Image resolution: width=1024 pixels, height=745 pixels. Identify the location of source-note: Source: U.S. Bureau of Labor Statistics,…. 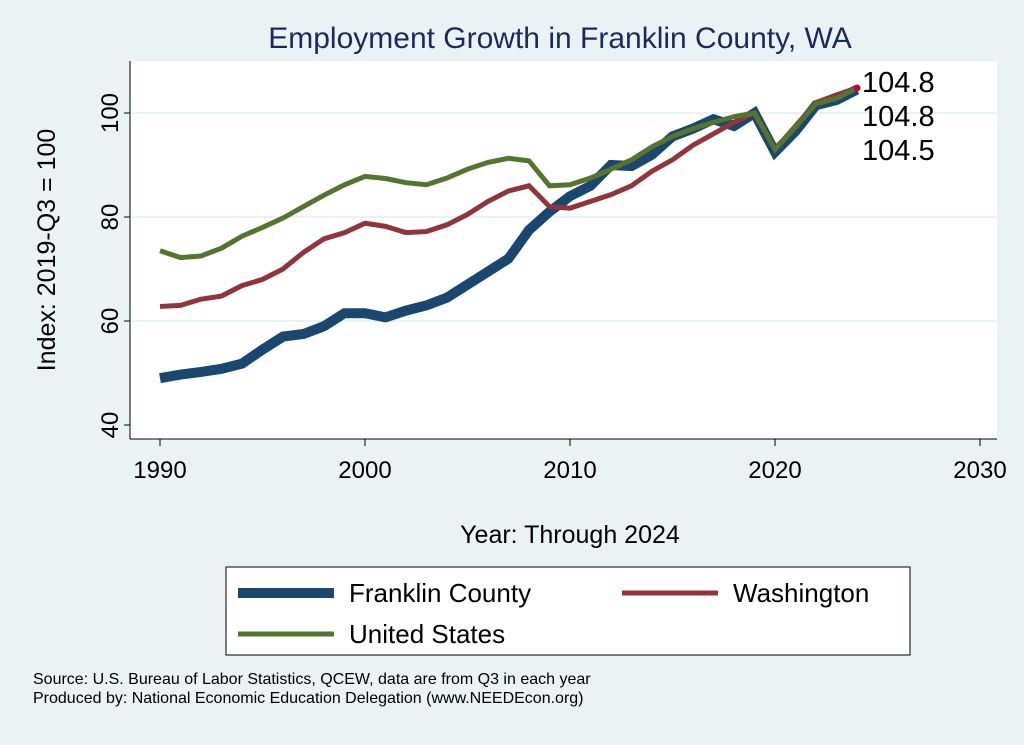
(312, 679).